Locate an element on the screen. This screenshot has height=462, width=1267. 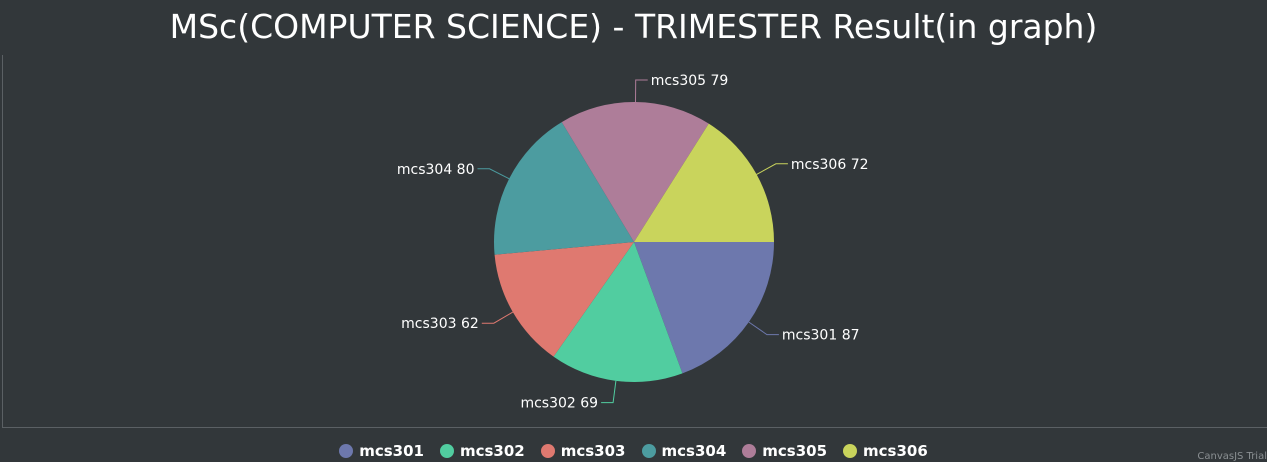
pie-slice-mcs302 is located at coordinates (618, 312).